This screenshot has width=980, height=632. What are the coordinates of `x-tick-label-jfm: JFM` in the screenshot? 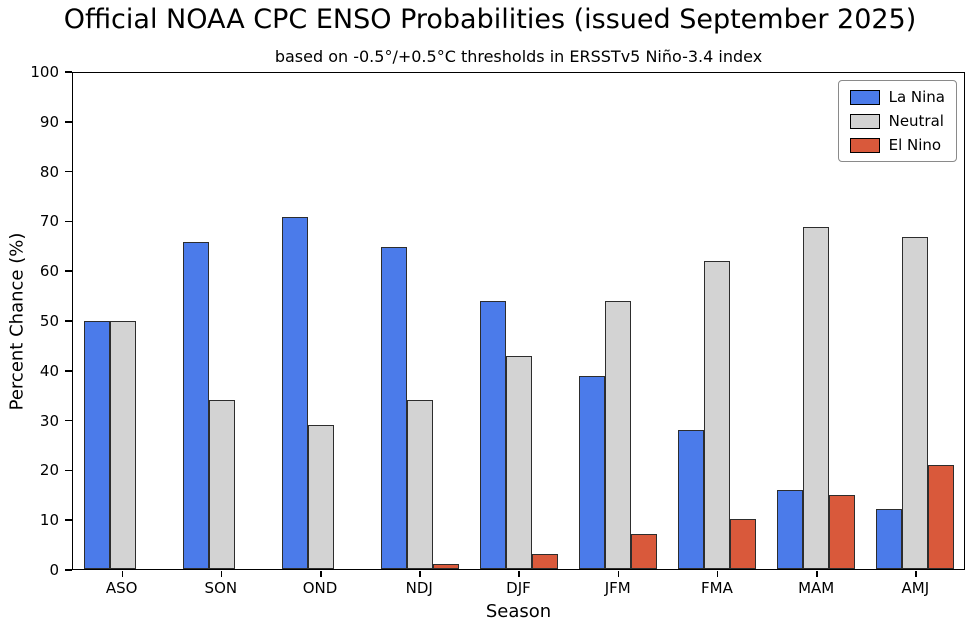 It's located at (617, 588).